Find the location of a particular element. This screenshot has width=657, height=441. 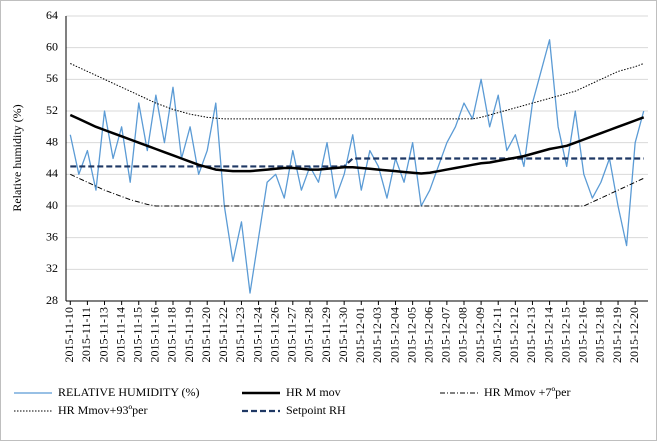

x-tick-label: 2015-12-15 is located at coordinates (565, 335).